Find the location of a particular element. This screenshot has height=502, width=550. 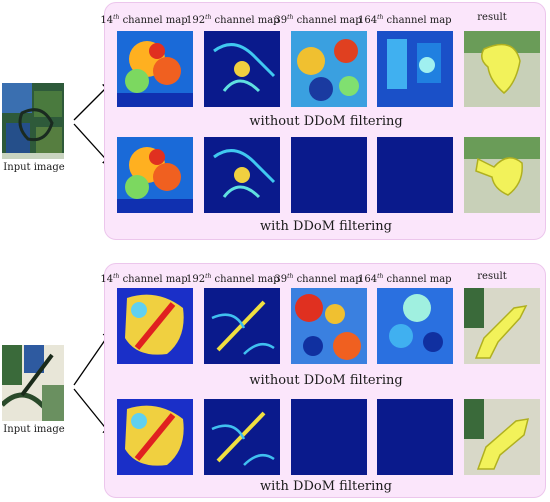

input-image-top is located at coordinates (33, 121).